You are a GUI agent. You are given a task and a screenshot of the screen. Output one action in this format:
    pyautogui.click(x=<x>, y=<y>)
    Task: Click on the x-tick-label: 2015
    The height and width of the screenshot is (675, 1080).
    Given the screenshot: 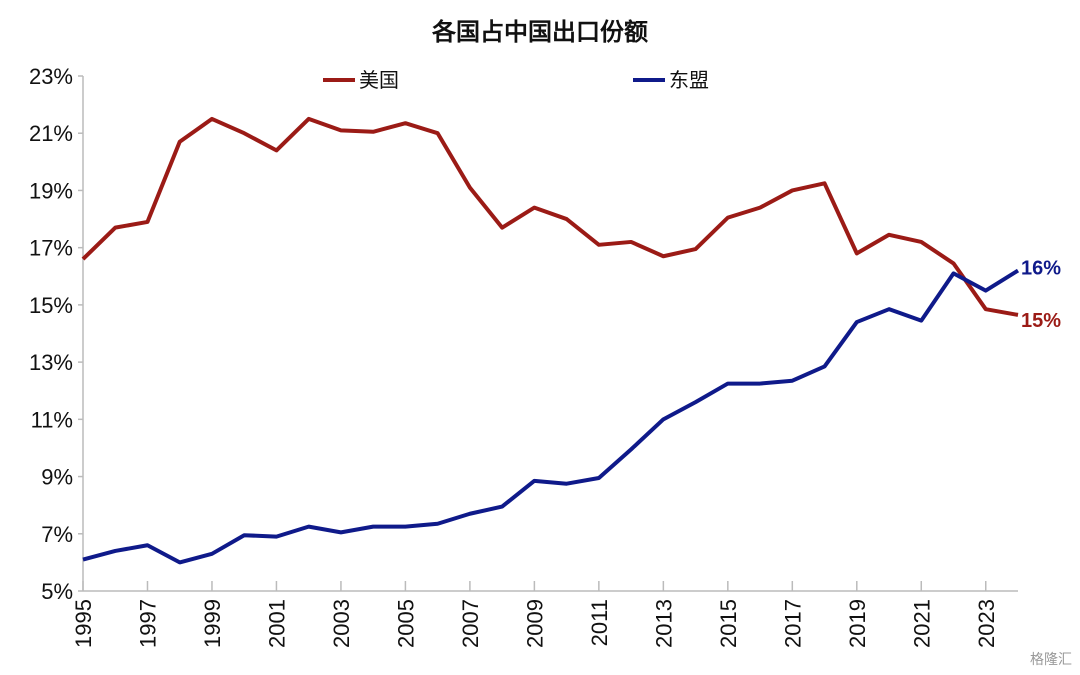 What is the action you would take?
    pyautogui.click(x=728, y=623)
    